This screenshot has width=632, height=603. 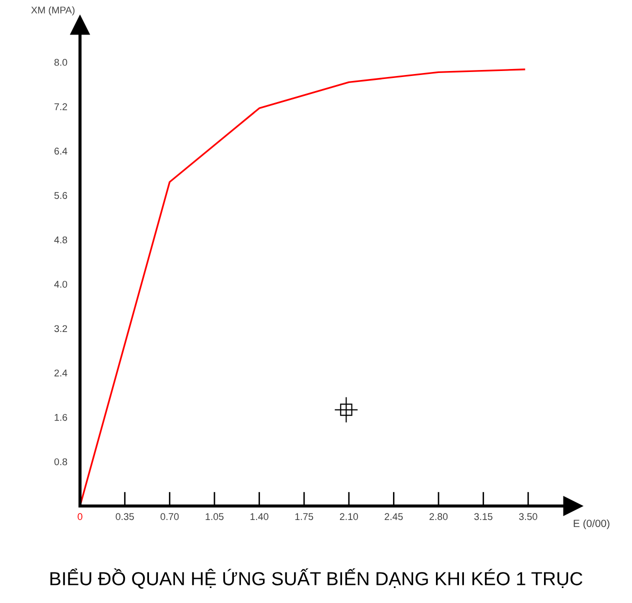 I want to click on y-tick-label: 0.8, so click(x=61, y=462).